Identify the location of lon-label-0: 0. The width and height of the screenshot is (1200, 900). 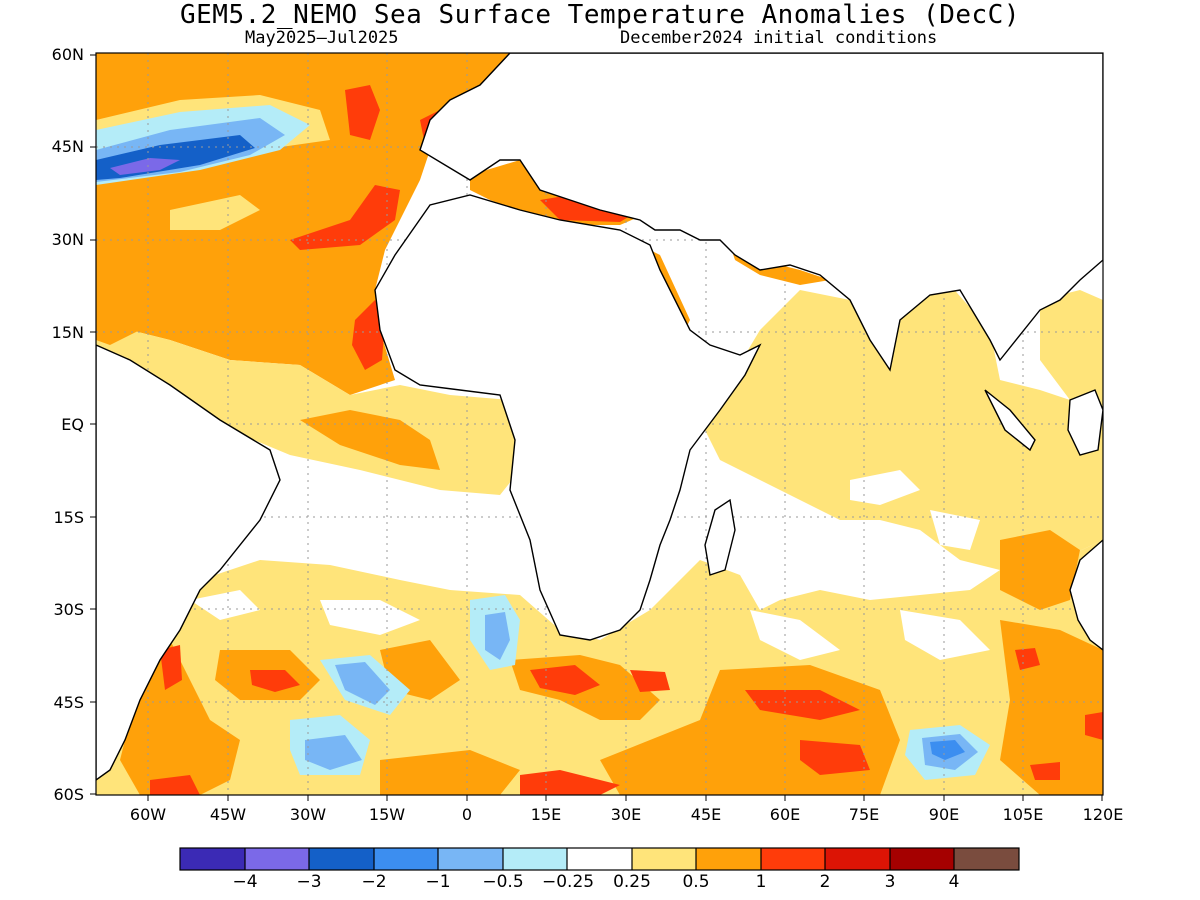
(467, 814).